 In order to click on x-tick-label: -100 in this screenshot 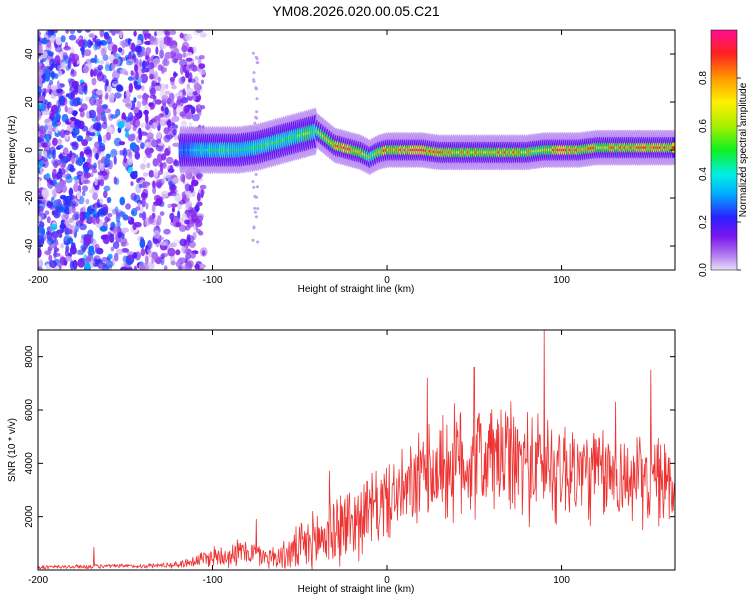, I will do `click(213, 280)`.